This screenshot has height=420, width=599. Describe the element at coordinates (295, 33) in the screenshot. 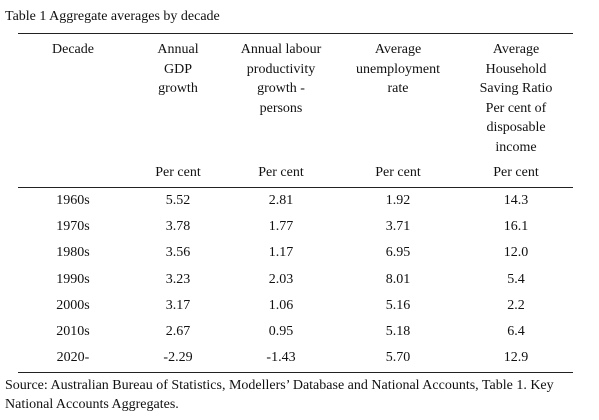

I see `top-rule` at that location.